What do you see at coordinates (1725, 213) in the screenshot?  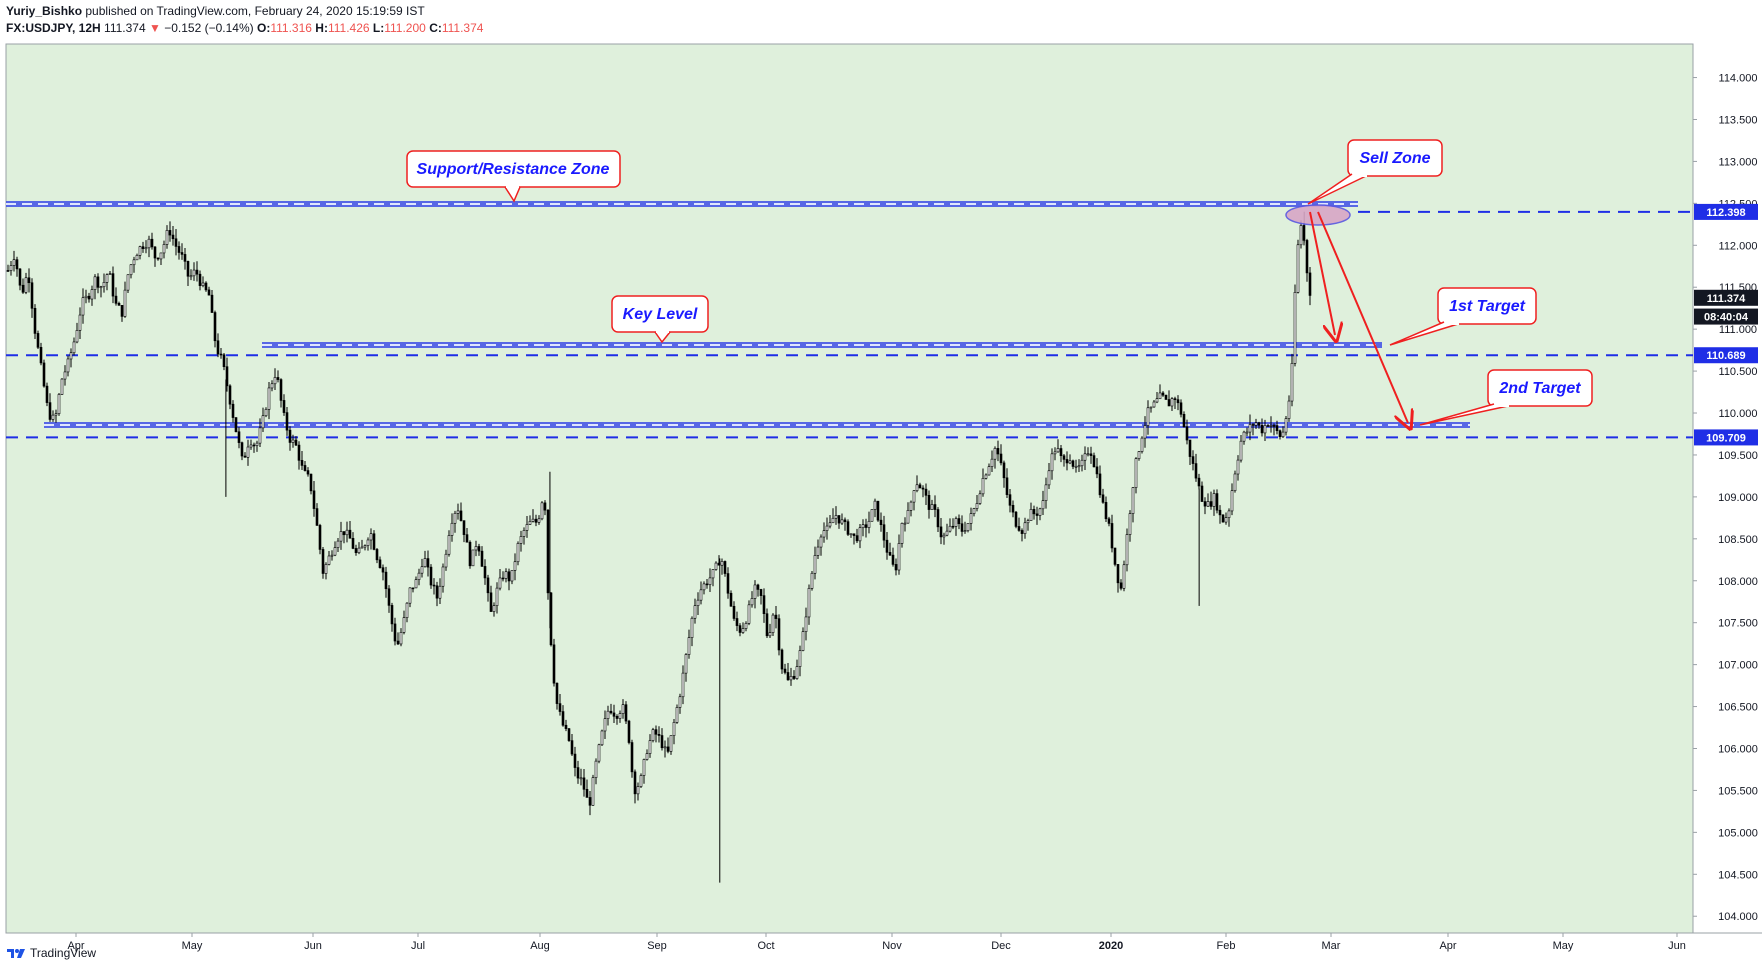 I see `price-label-text: 112.398` at bounding box center [1725, 213].